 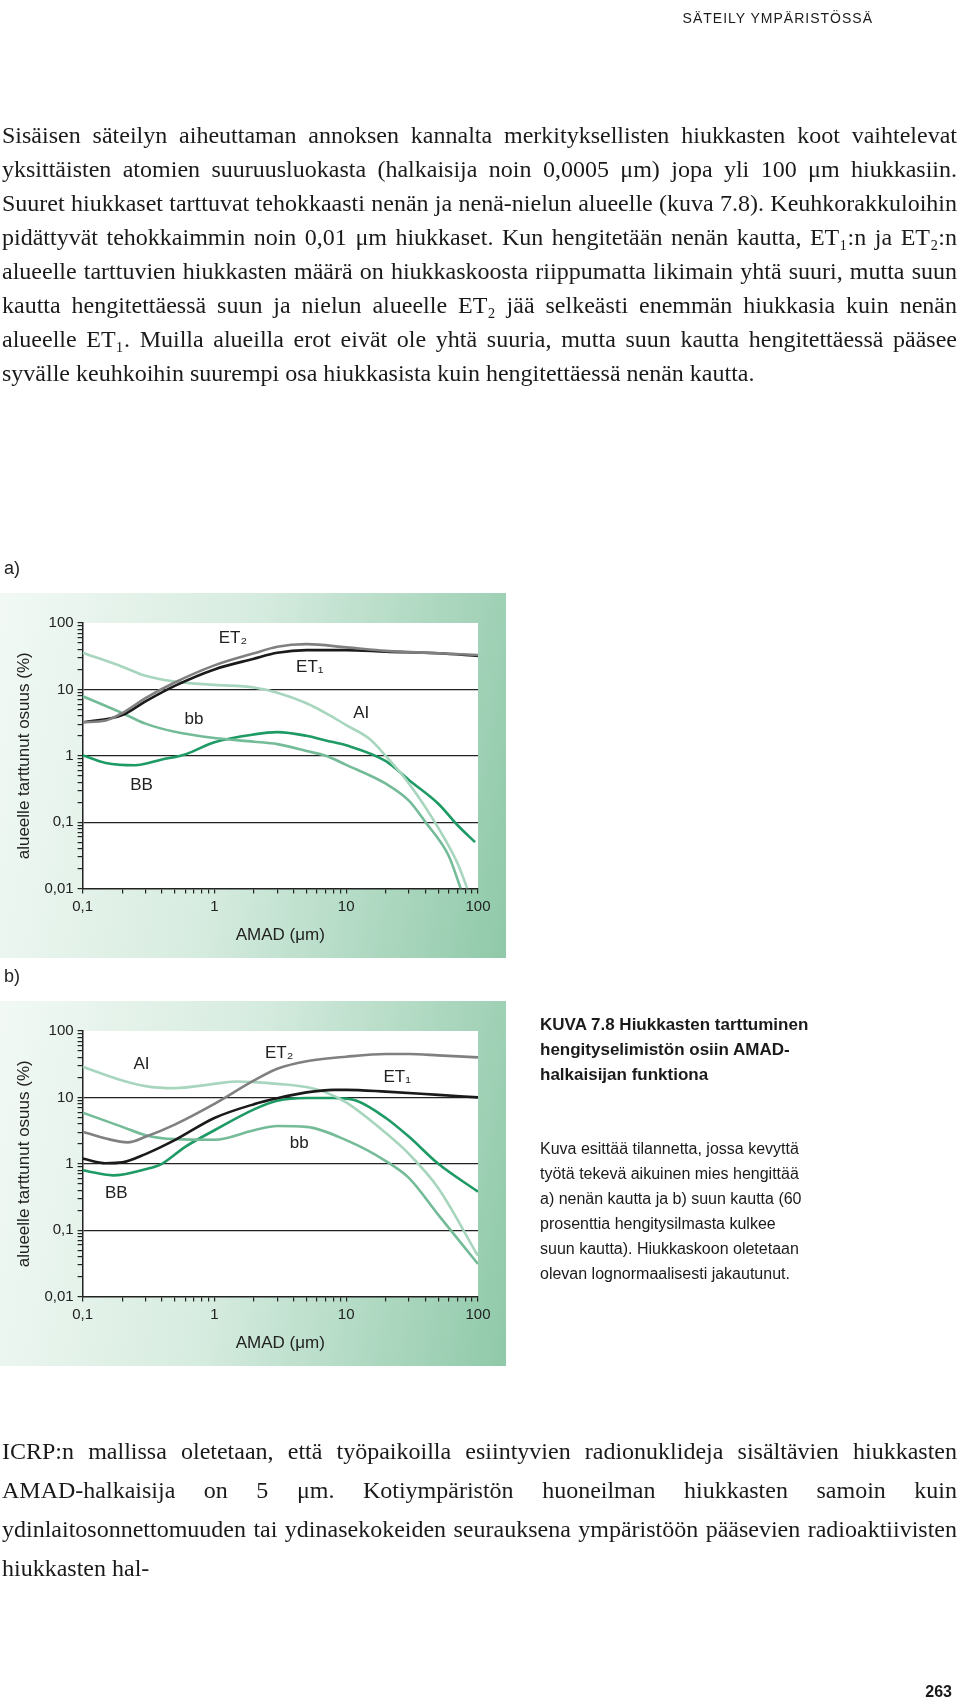 What do you see at coordinates (675, 1050) in the screenshot?
I see `text: KUVA 7.8 Hiukkasten tarttuminen hengityselimistön osiin AMAD-halkaisijan funktiona` at bounding box center [675, 1050].